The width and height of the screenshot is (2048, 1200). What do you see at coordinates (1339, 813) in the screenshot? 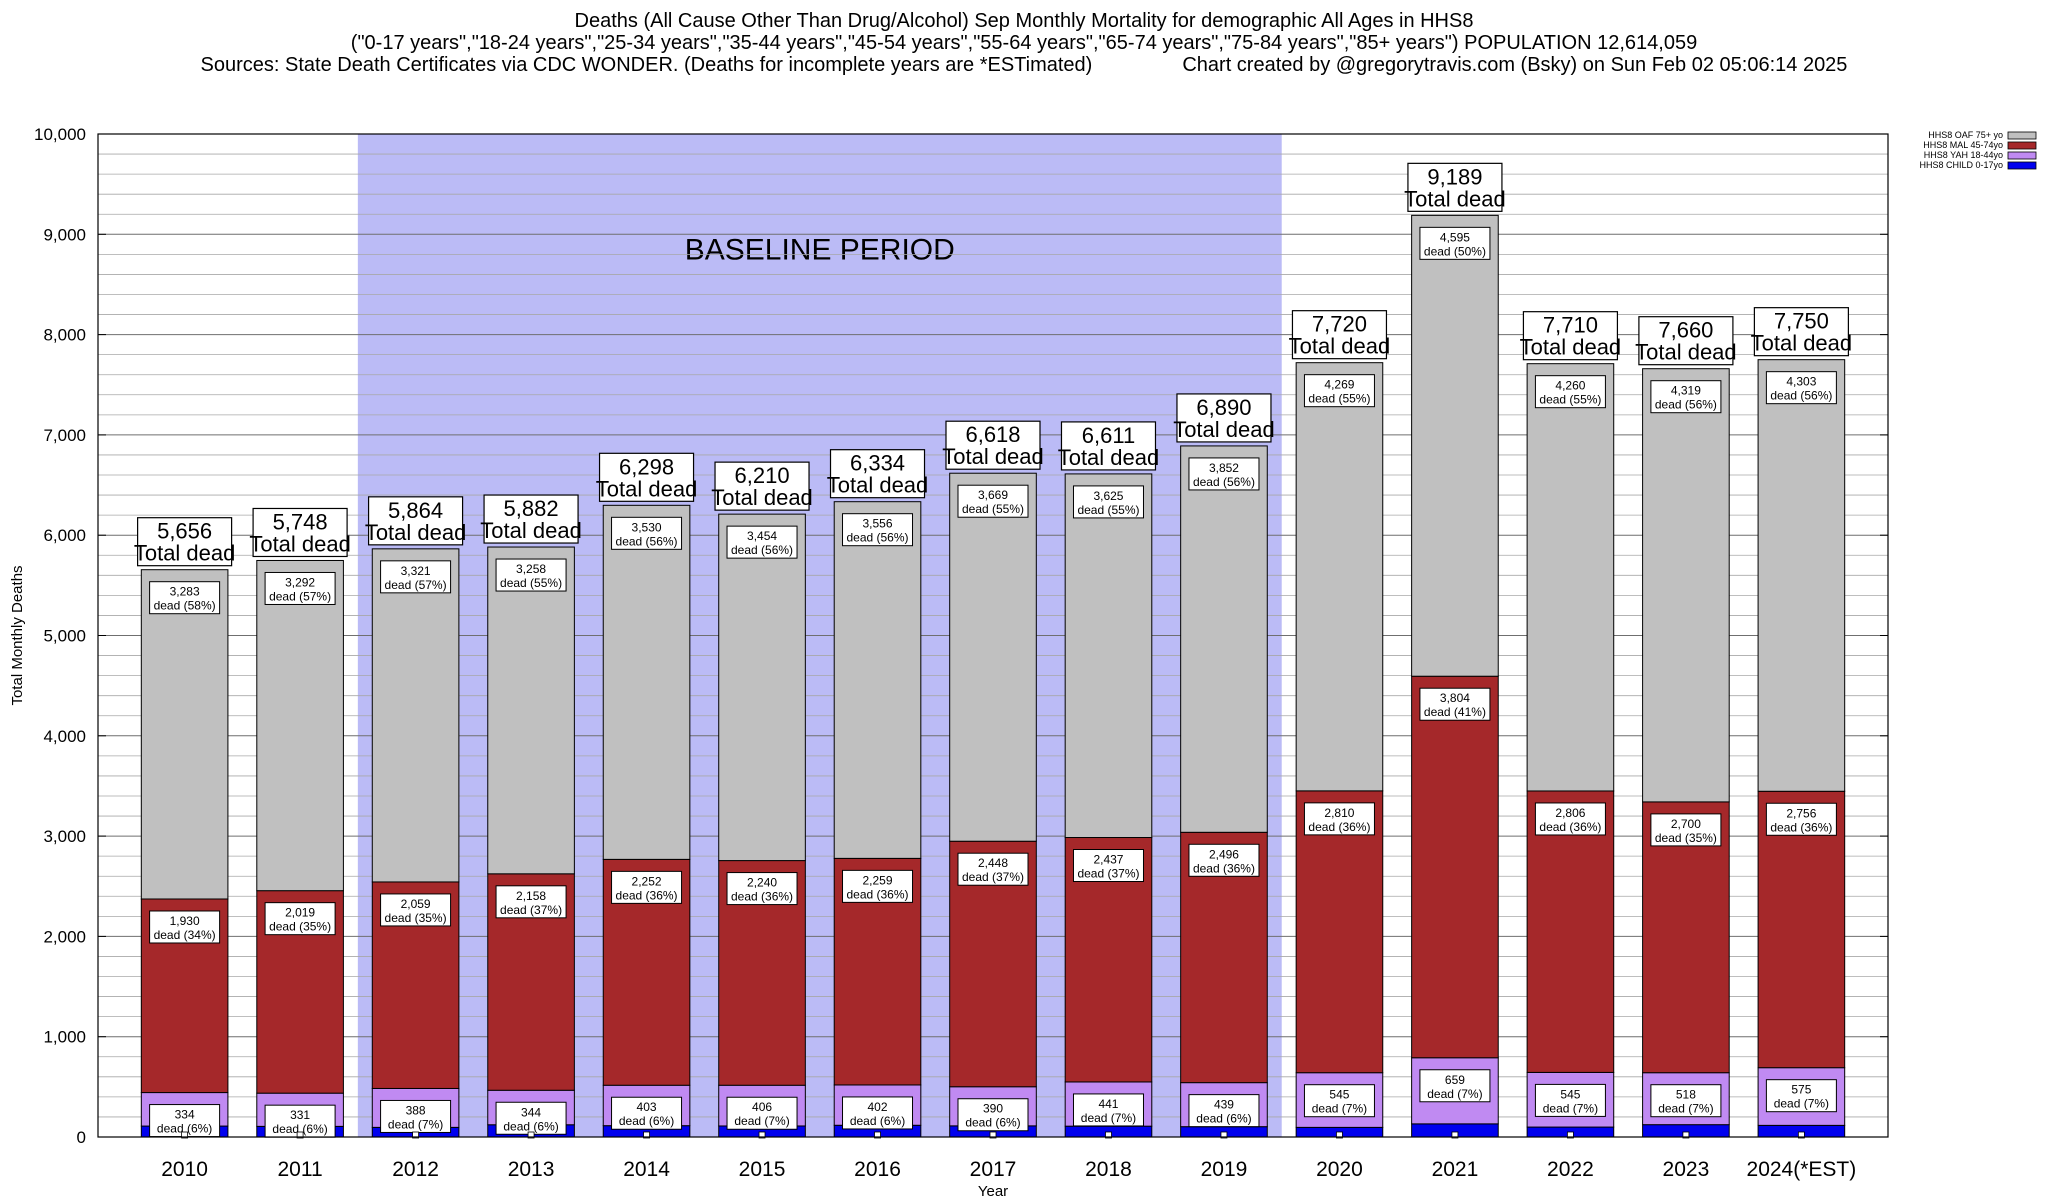
I see `segment-value-label: 2,810` at bounding box center [1339, 813].